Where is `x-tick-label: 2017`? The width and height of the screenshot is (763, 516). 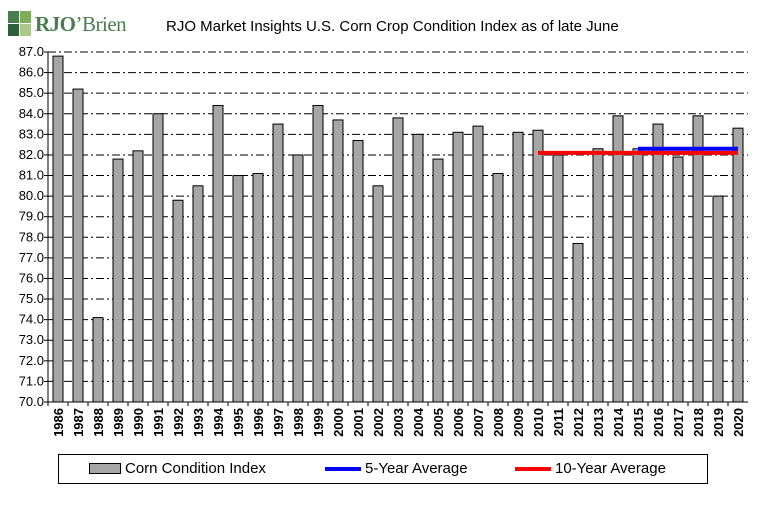 x-tick-label: 2017 is located at coordinates (678, 422).